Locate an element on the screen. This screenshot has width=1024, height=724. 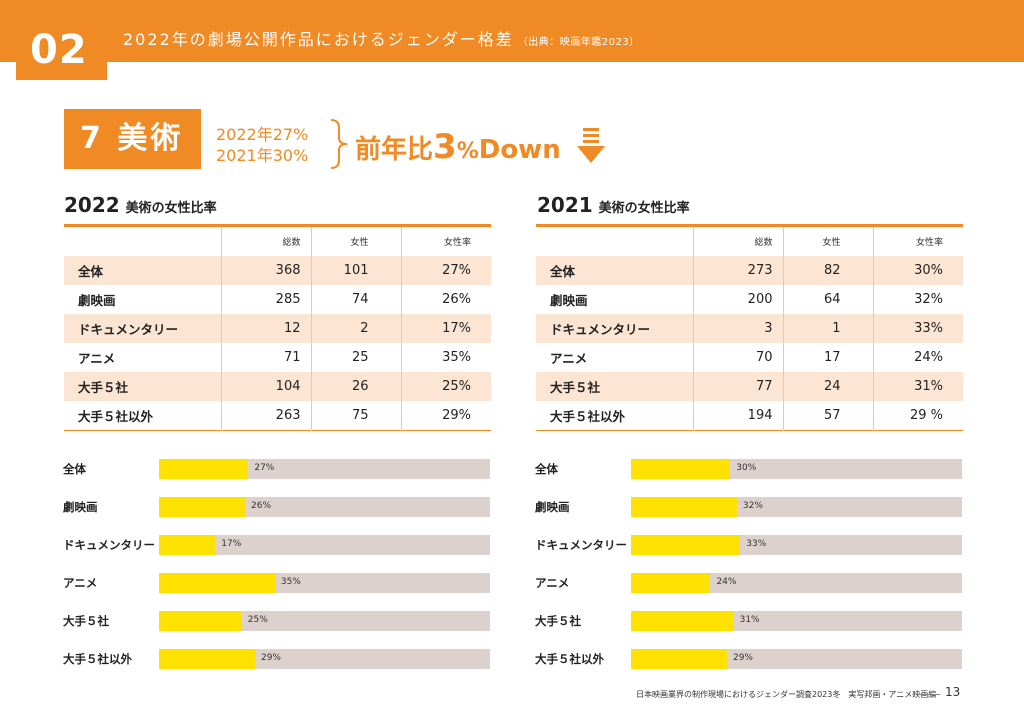
table-row: 全体 273 82 30% is located at coordinates (749, 270).